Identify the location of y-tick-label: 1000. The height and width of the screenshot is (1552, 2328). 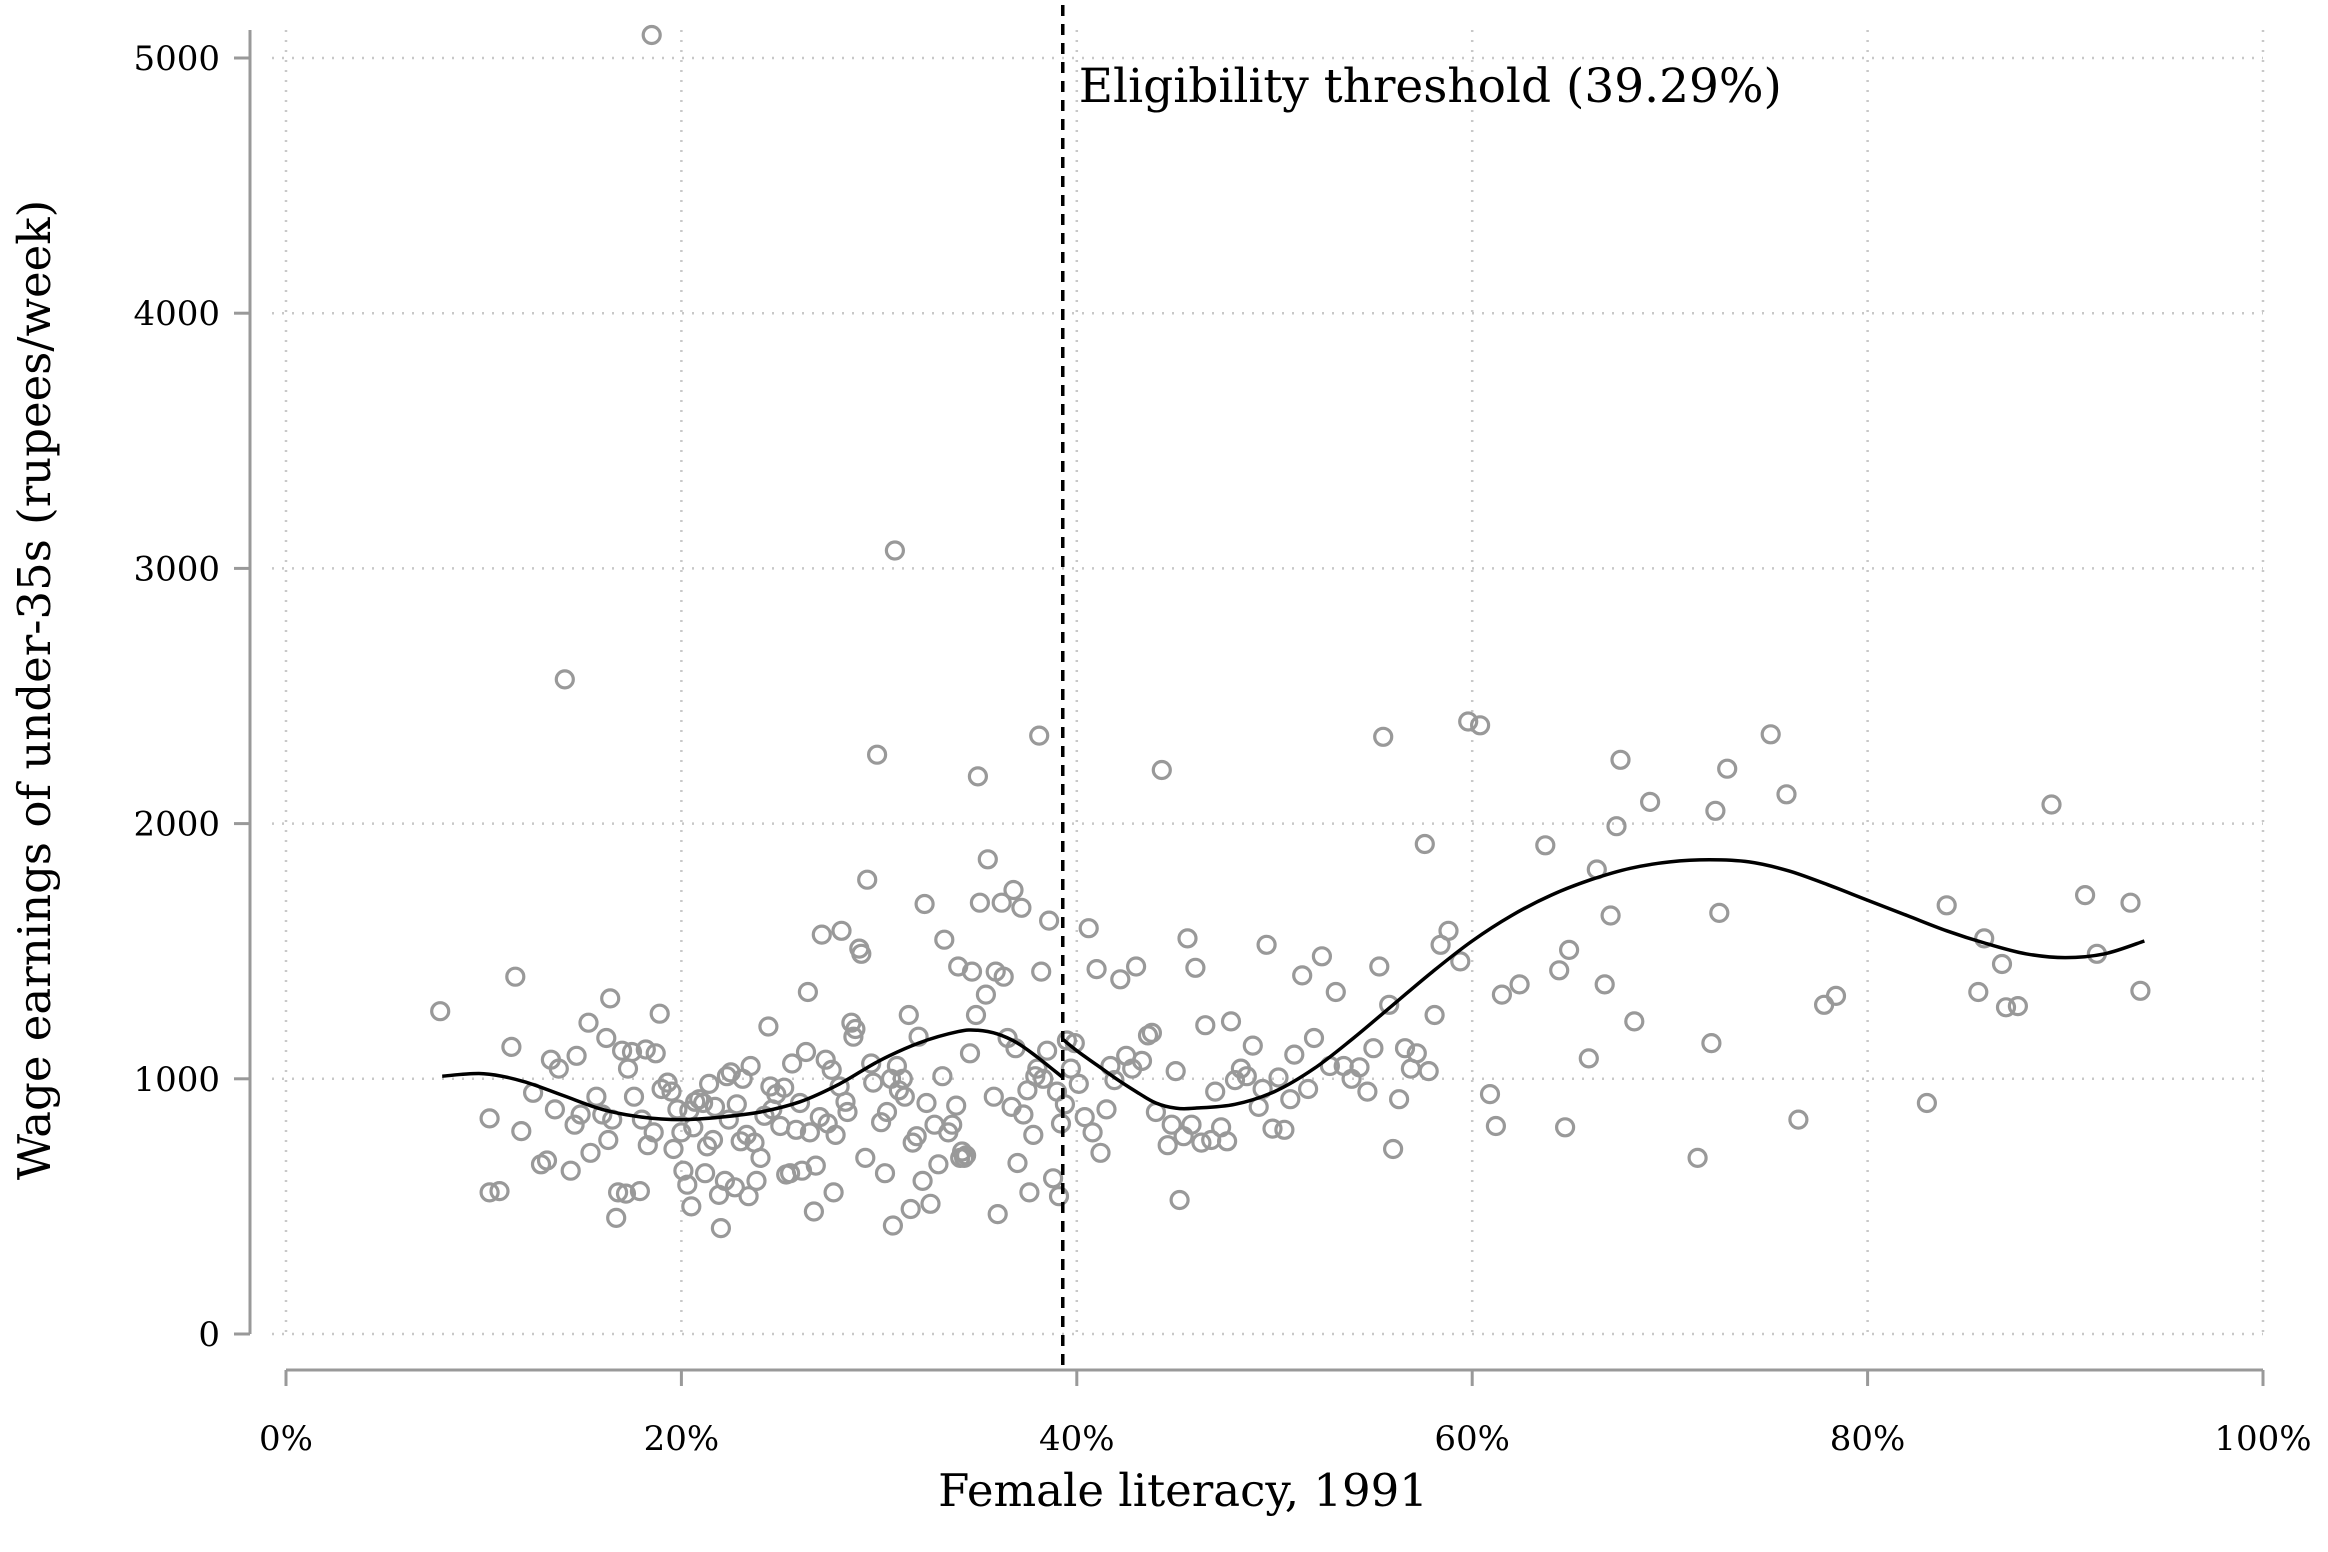
(176, 1080).